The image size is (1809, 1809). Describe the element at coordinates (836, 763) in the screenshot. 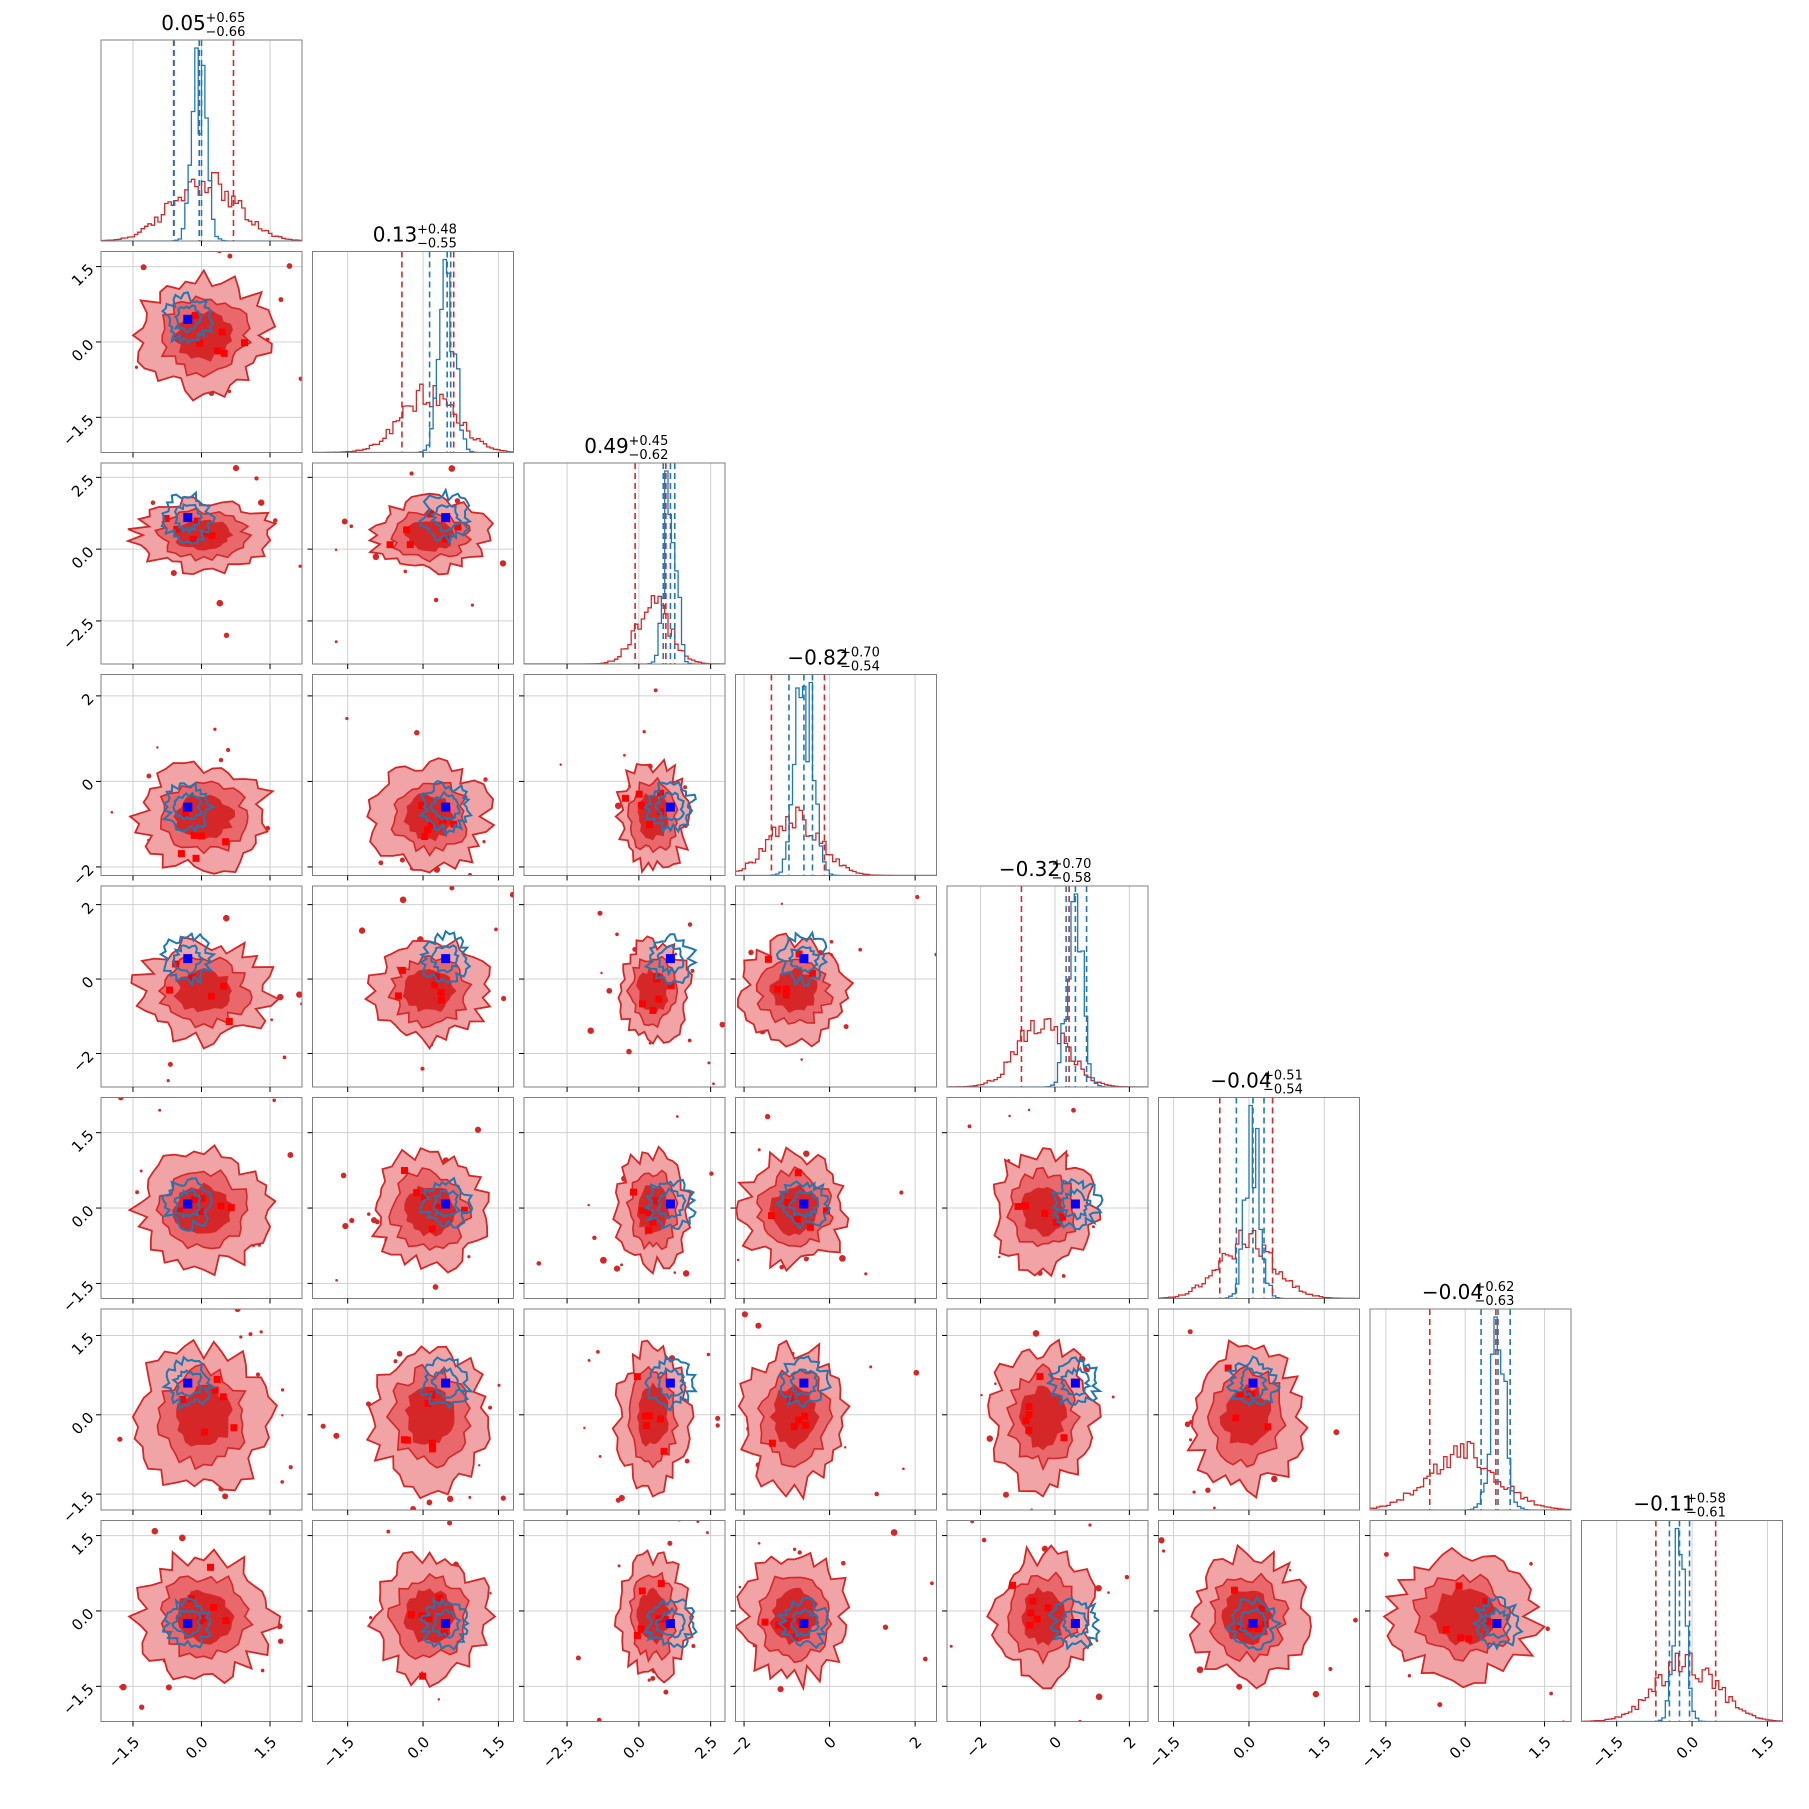

I see `panel-3-3: −0.82+0.70−0.54` at that location.